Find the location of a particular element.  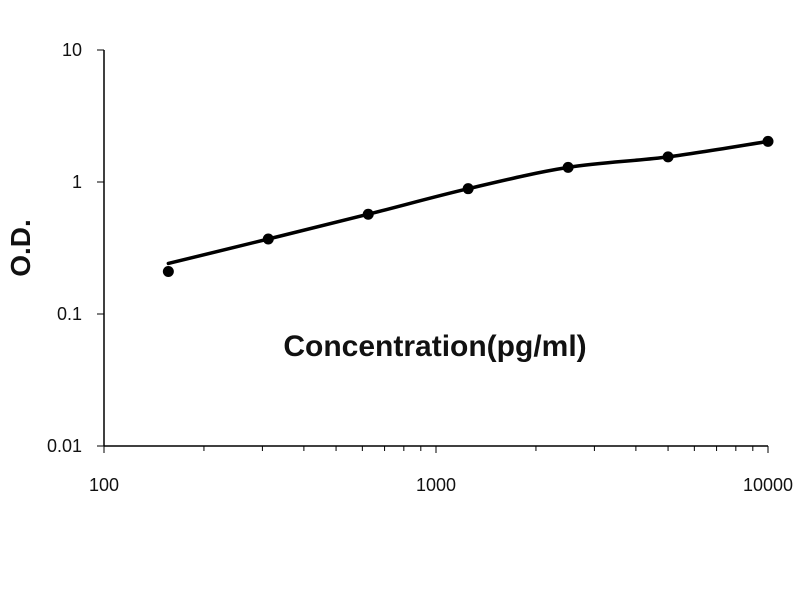

x-tick-label: 10000 is located at coordinates (768, 485).